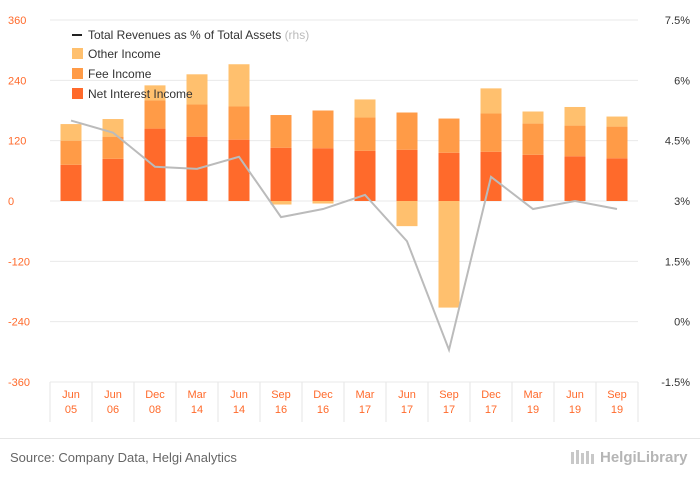 Image resolution: width=700 pixels, height=483 pixels. What do you see at coordinates (677, 21) in the screenshot?
I see `y-right-tick-label: 7.5%` at bounding box center [677, 21].